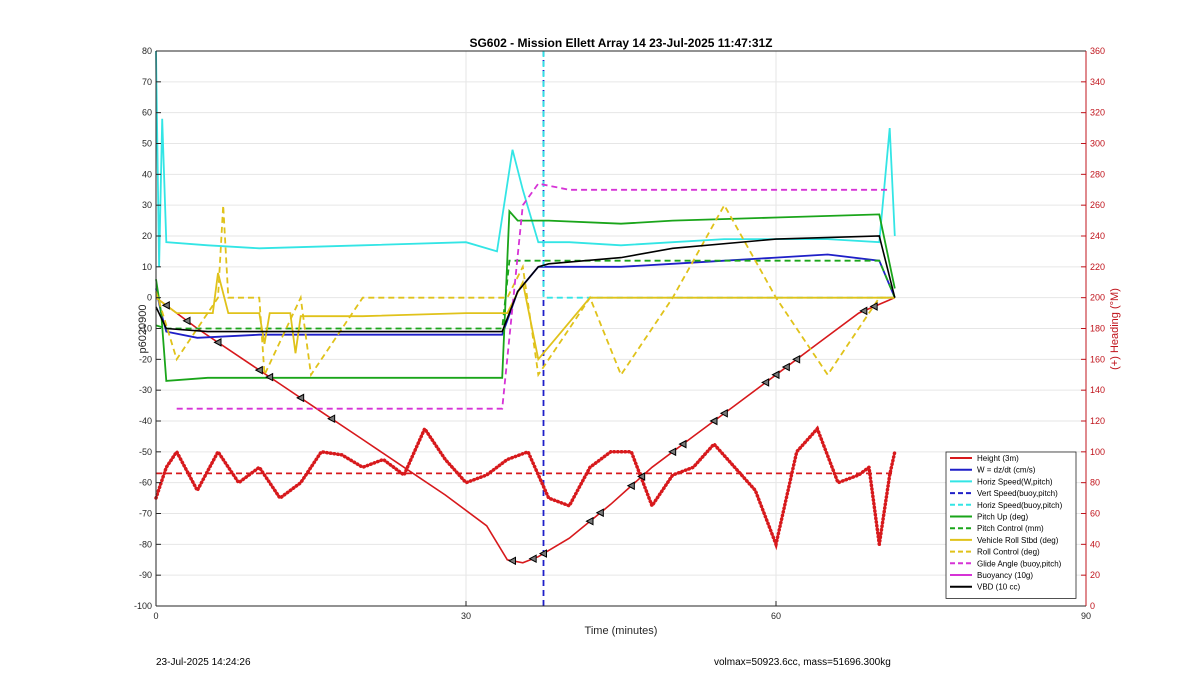 This screenshot has height=681, width=1200. What do you see at coordinates (145, 514) in the screenshot?
I see `y-tick-label: -70` at bounding box center [145, 514].